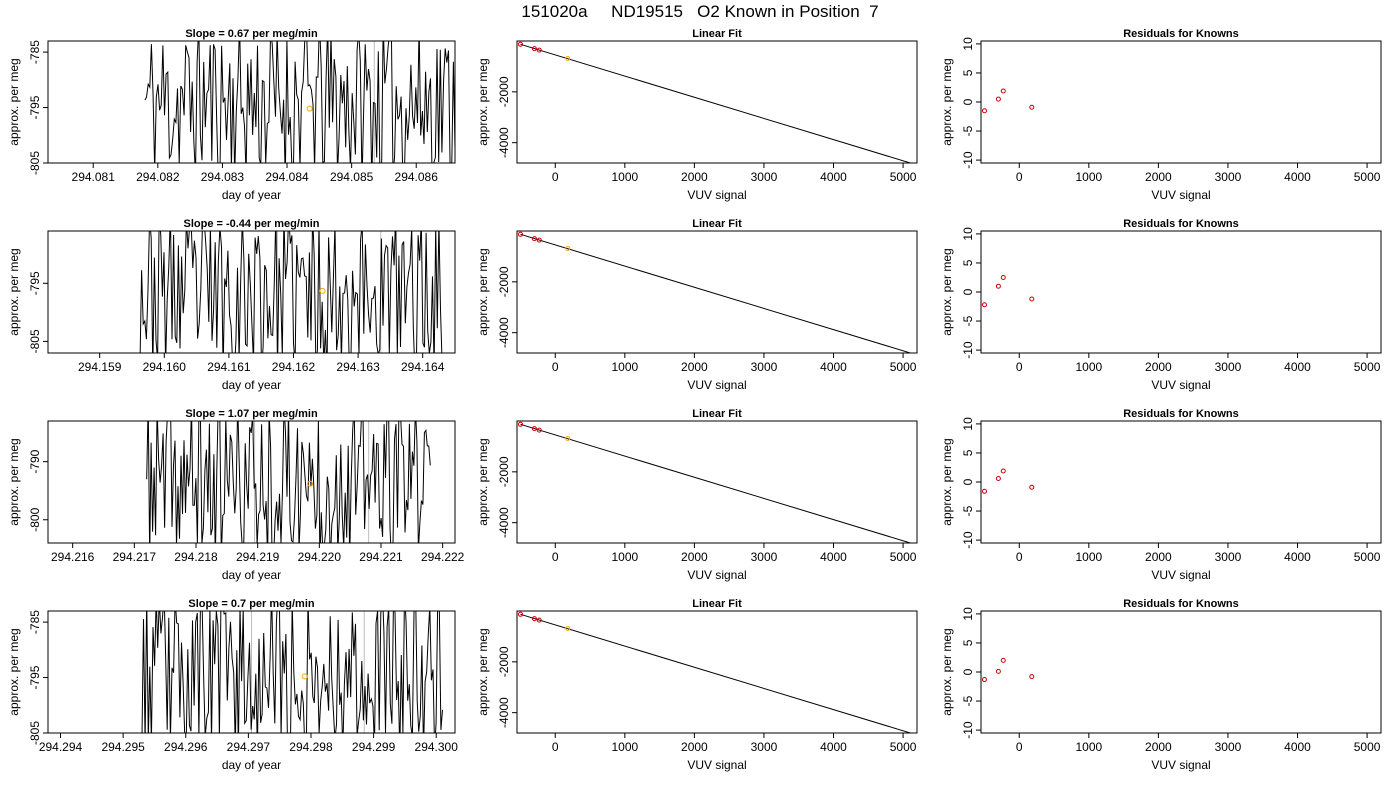 This screenshot has height=800, width=1400. Describe the element at coordinates (417, 177) in the screenshot. I see `x-tick-label: 294.086` at that location.